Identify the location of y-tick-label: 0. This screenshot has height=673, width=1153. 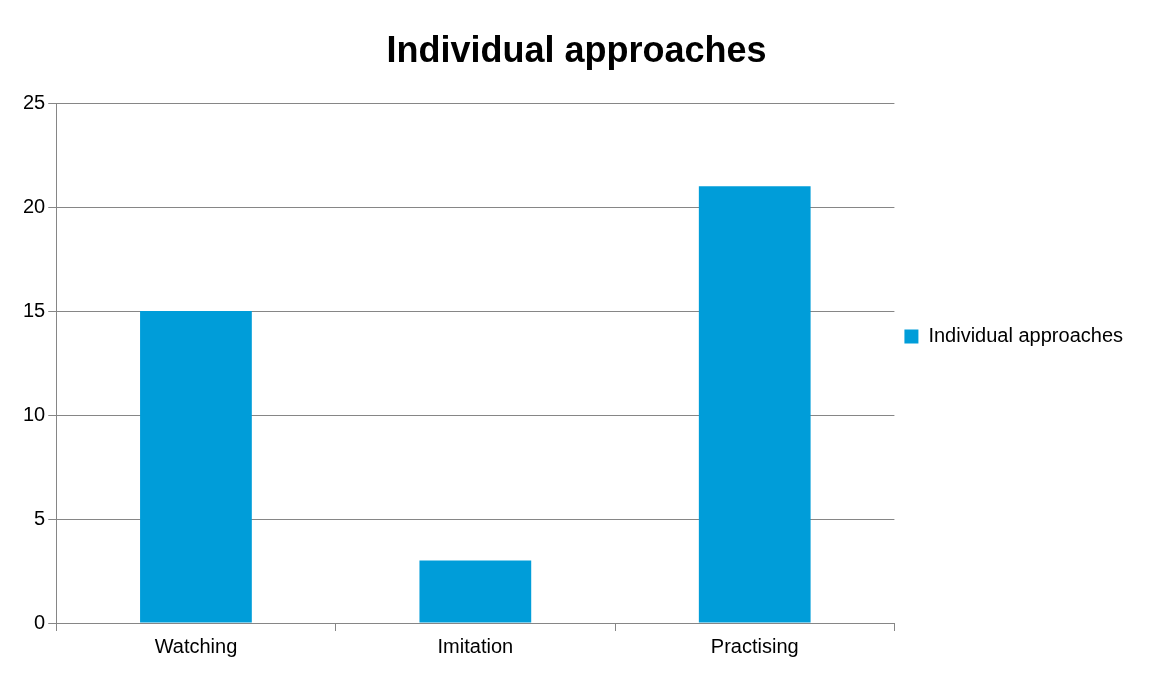
(40, 621).